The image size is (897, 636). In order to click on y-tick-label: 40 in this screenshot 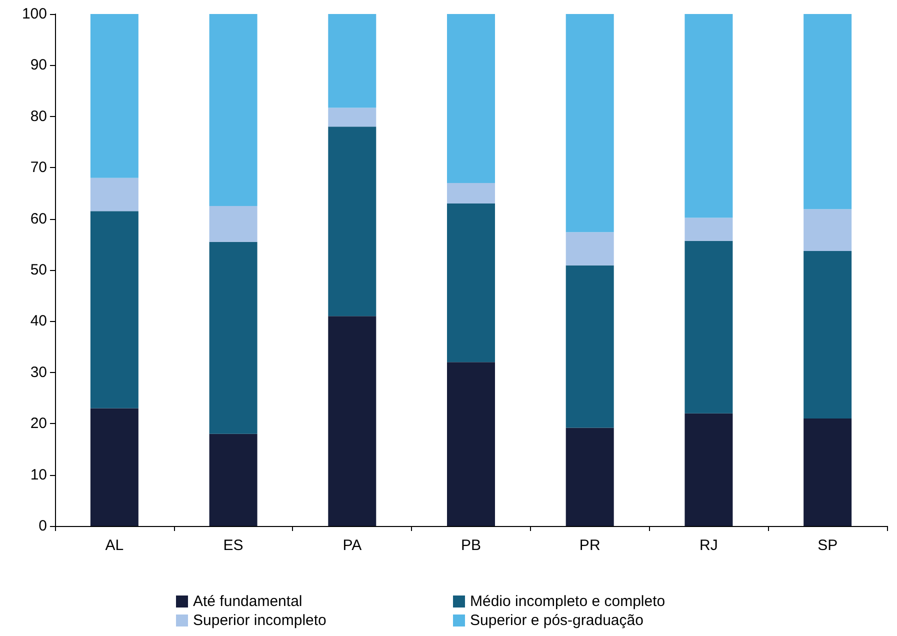, I will do `click(38, 321)`.